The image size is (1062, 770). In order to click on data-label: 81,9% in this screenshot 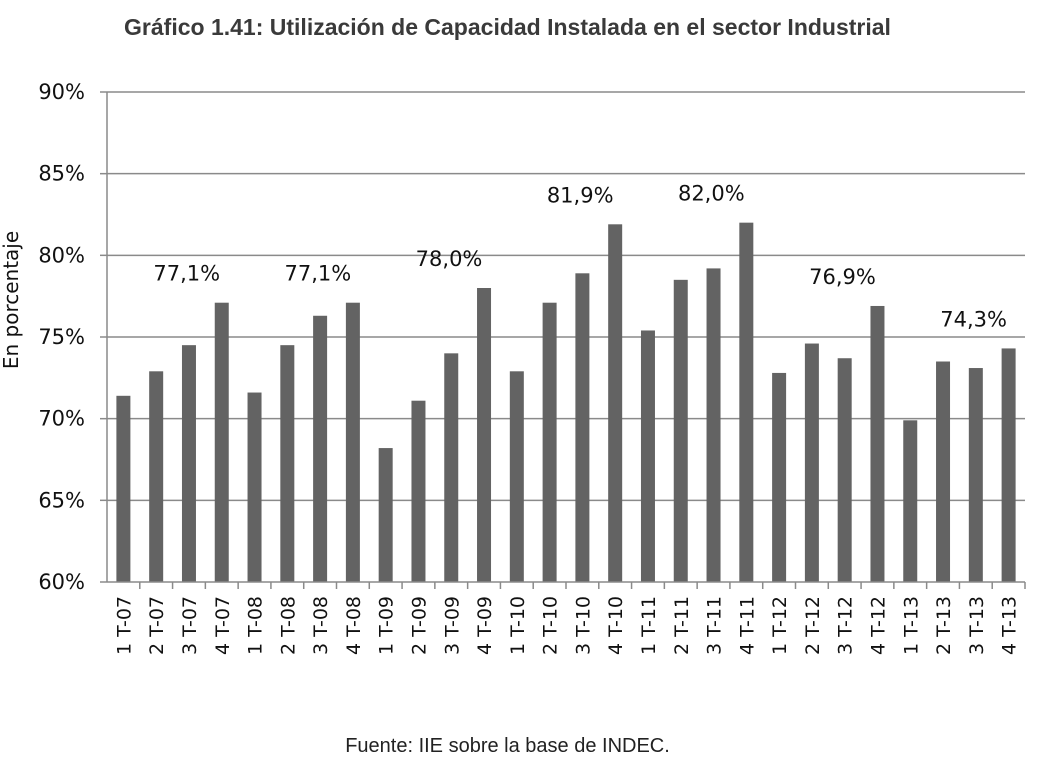, I will do `click(580, 195)`.